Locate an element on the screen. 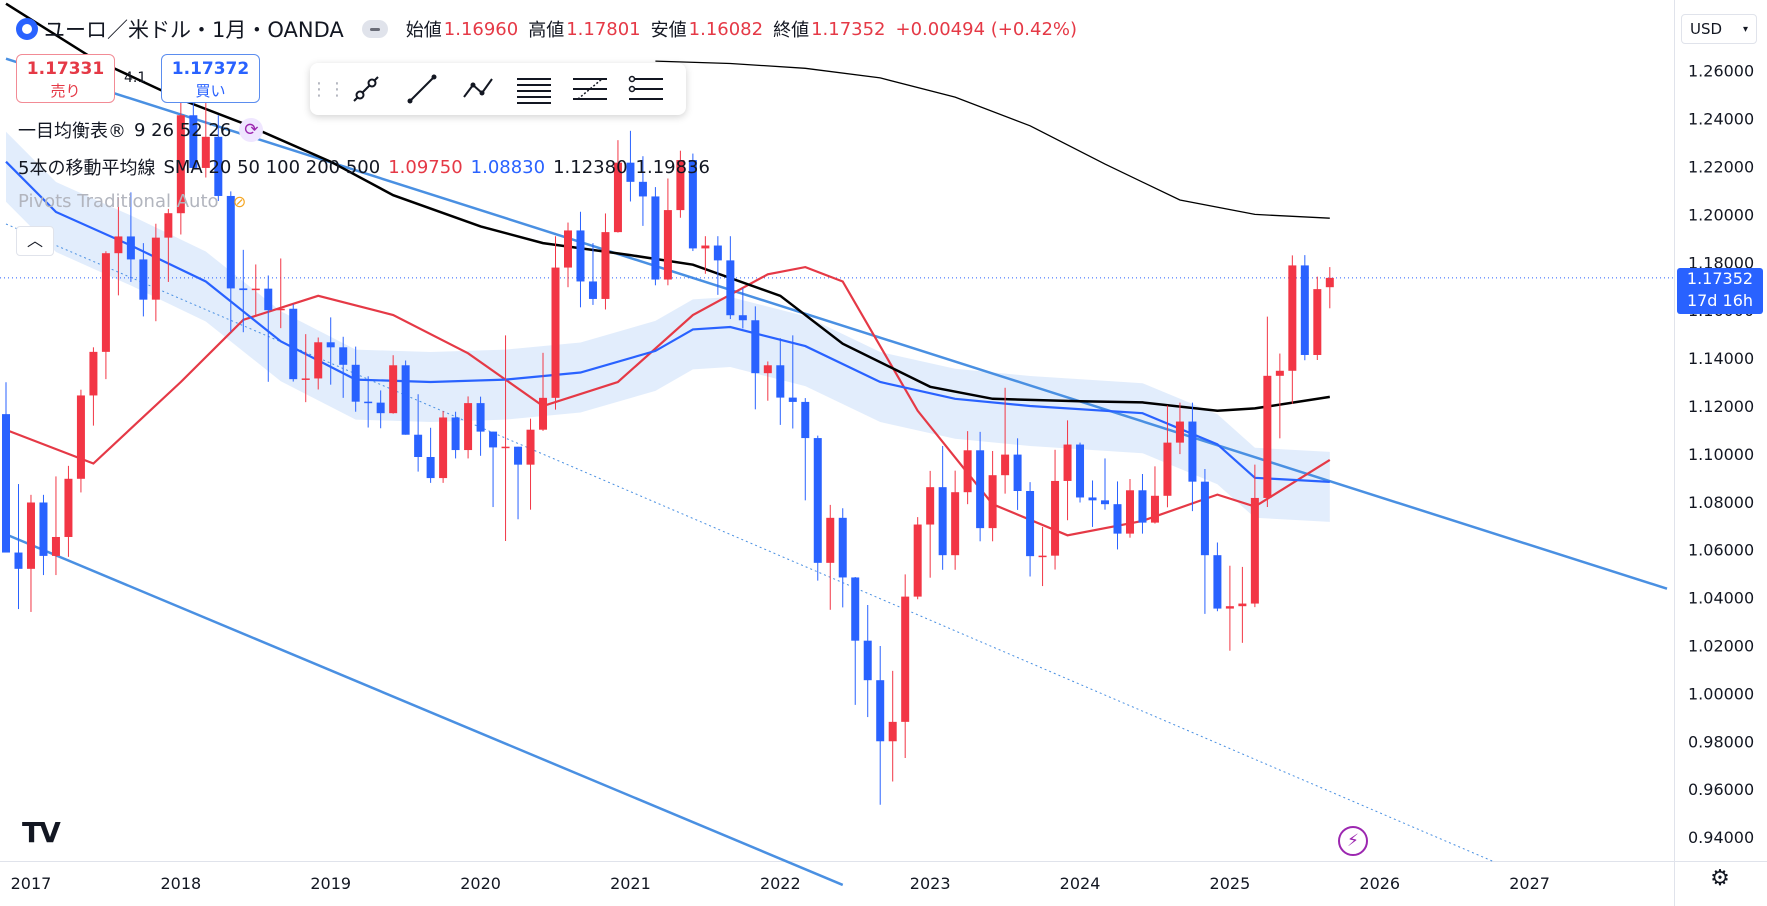 The height and width of the screenshot is (906, 1767). collapse-legend-button is located at coordinates (374, 29).